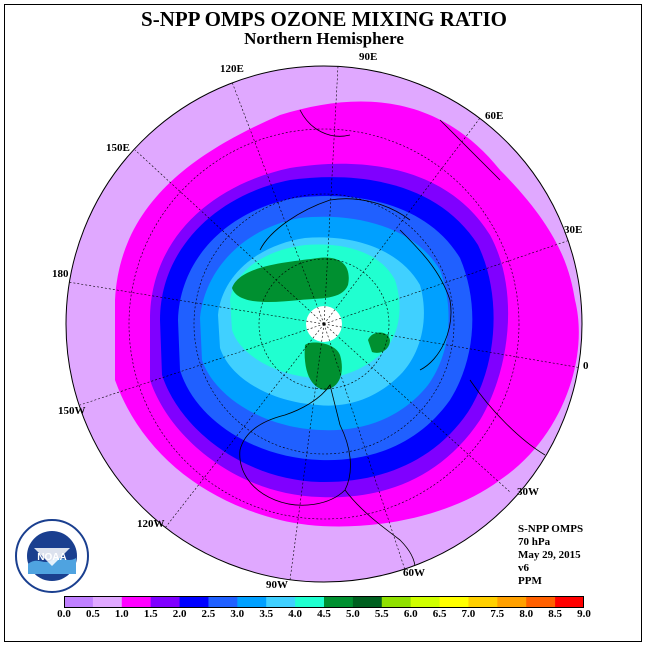 This screenshot has height=648, width=648. Describe the element at coordinates (497, 614) in the screenshot. I see `colorbar-tick-label: 7.5` at that location.